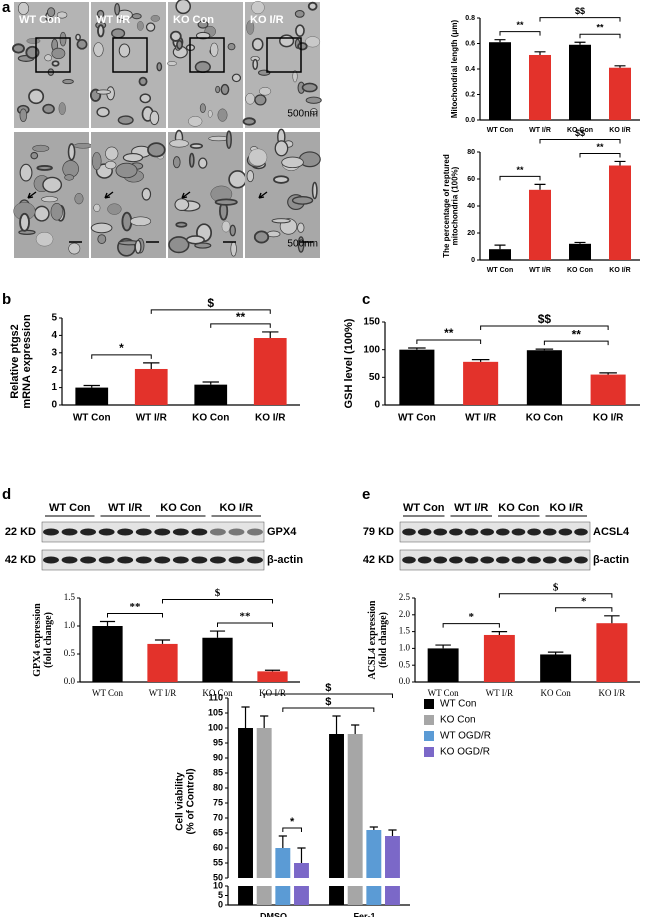 This screenshot has height=917, width=645. What do you see at coordinates (125, 508) in the screenshot?
I see `lane-label: WT I/R` at bounding box center [125, 508].